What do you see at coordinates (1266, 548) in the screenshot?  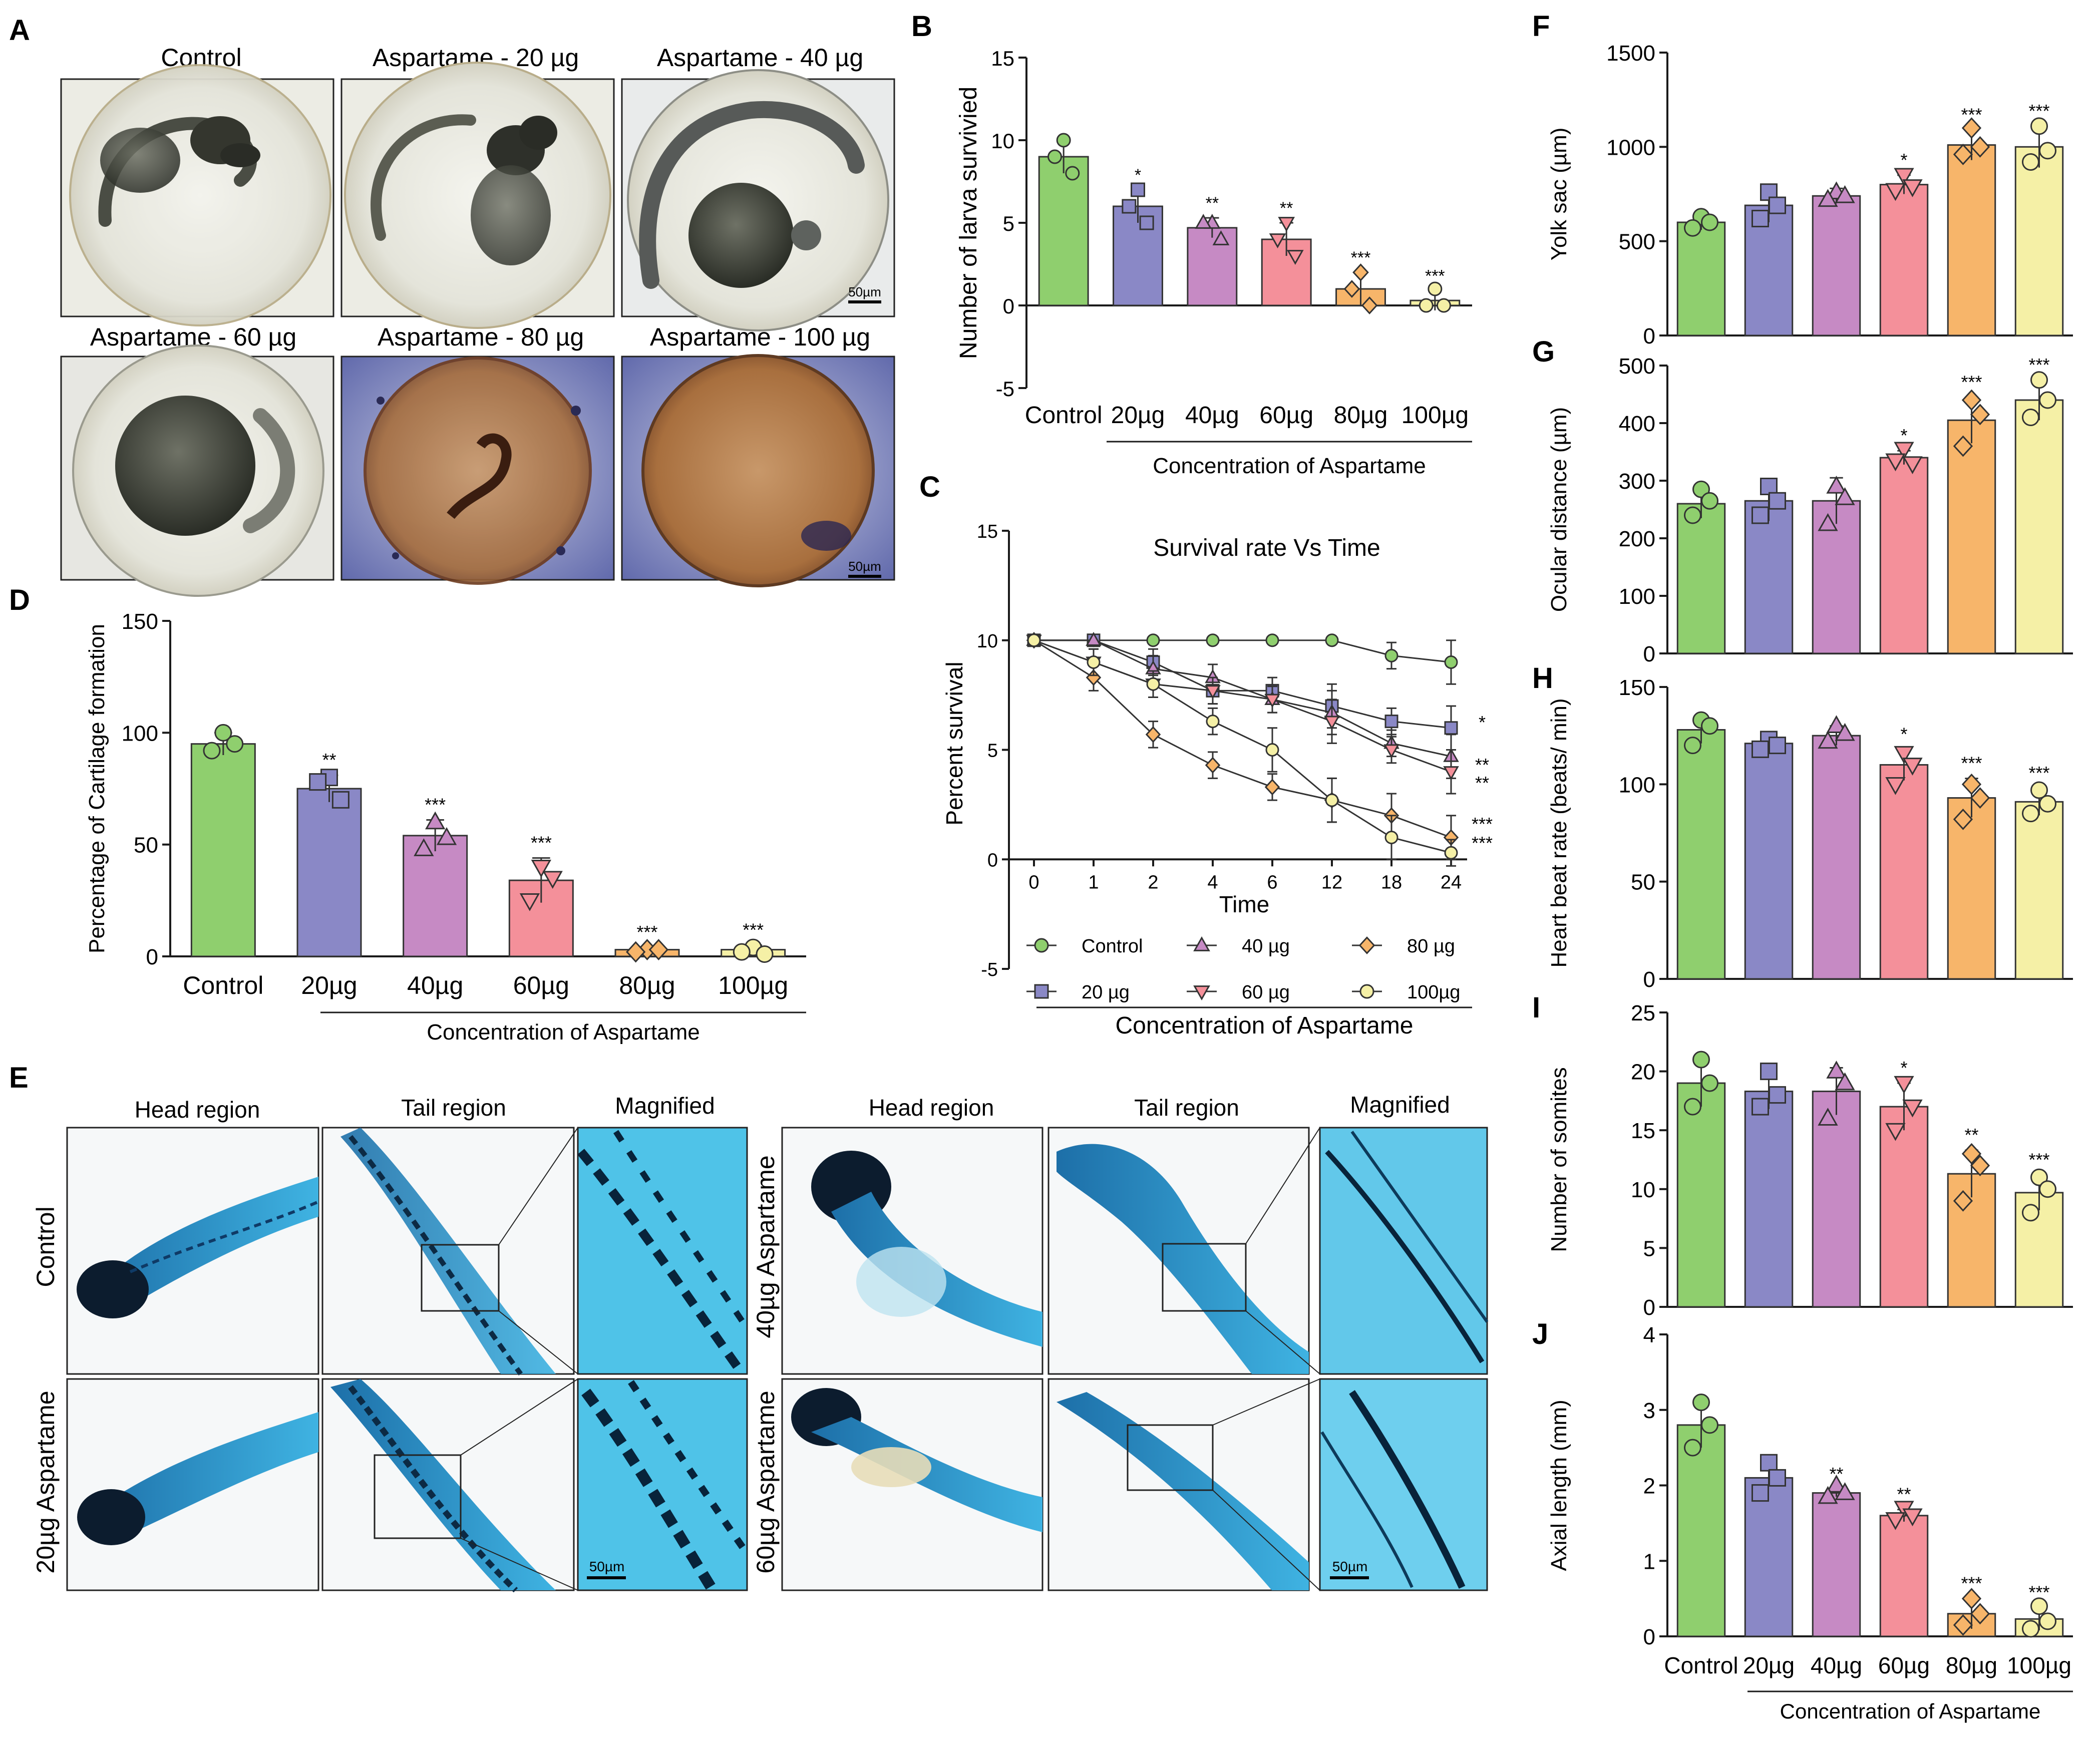 I see `chart-title: Survival rate Vs Time` at bounding box center [1266, 548].